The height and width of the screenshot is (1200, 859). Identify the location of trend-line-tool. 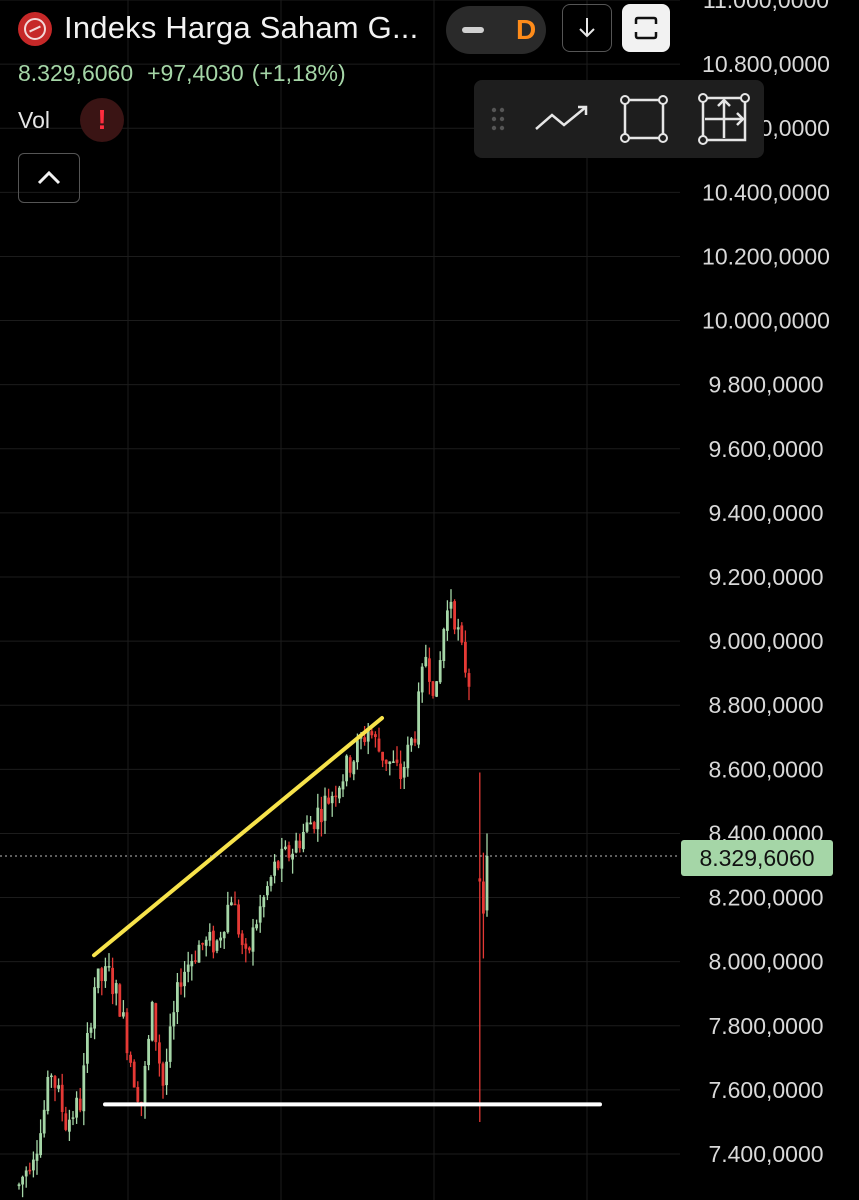
(562, 119).